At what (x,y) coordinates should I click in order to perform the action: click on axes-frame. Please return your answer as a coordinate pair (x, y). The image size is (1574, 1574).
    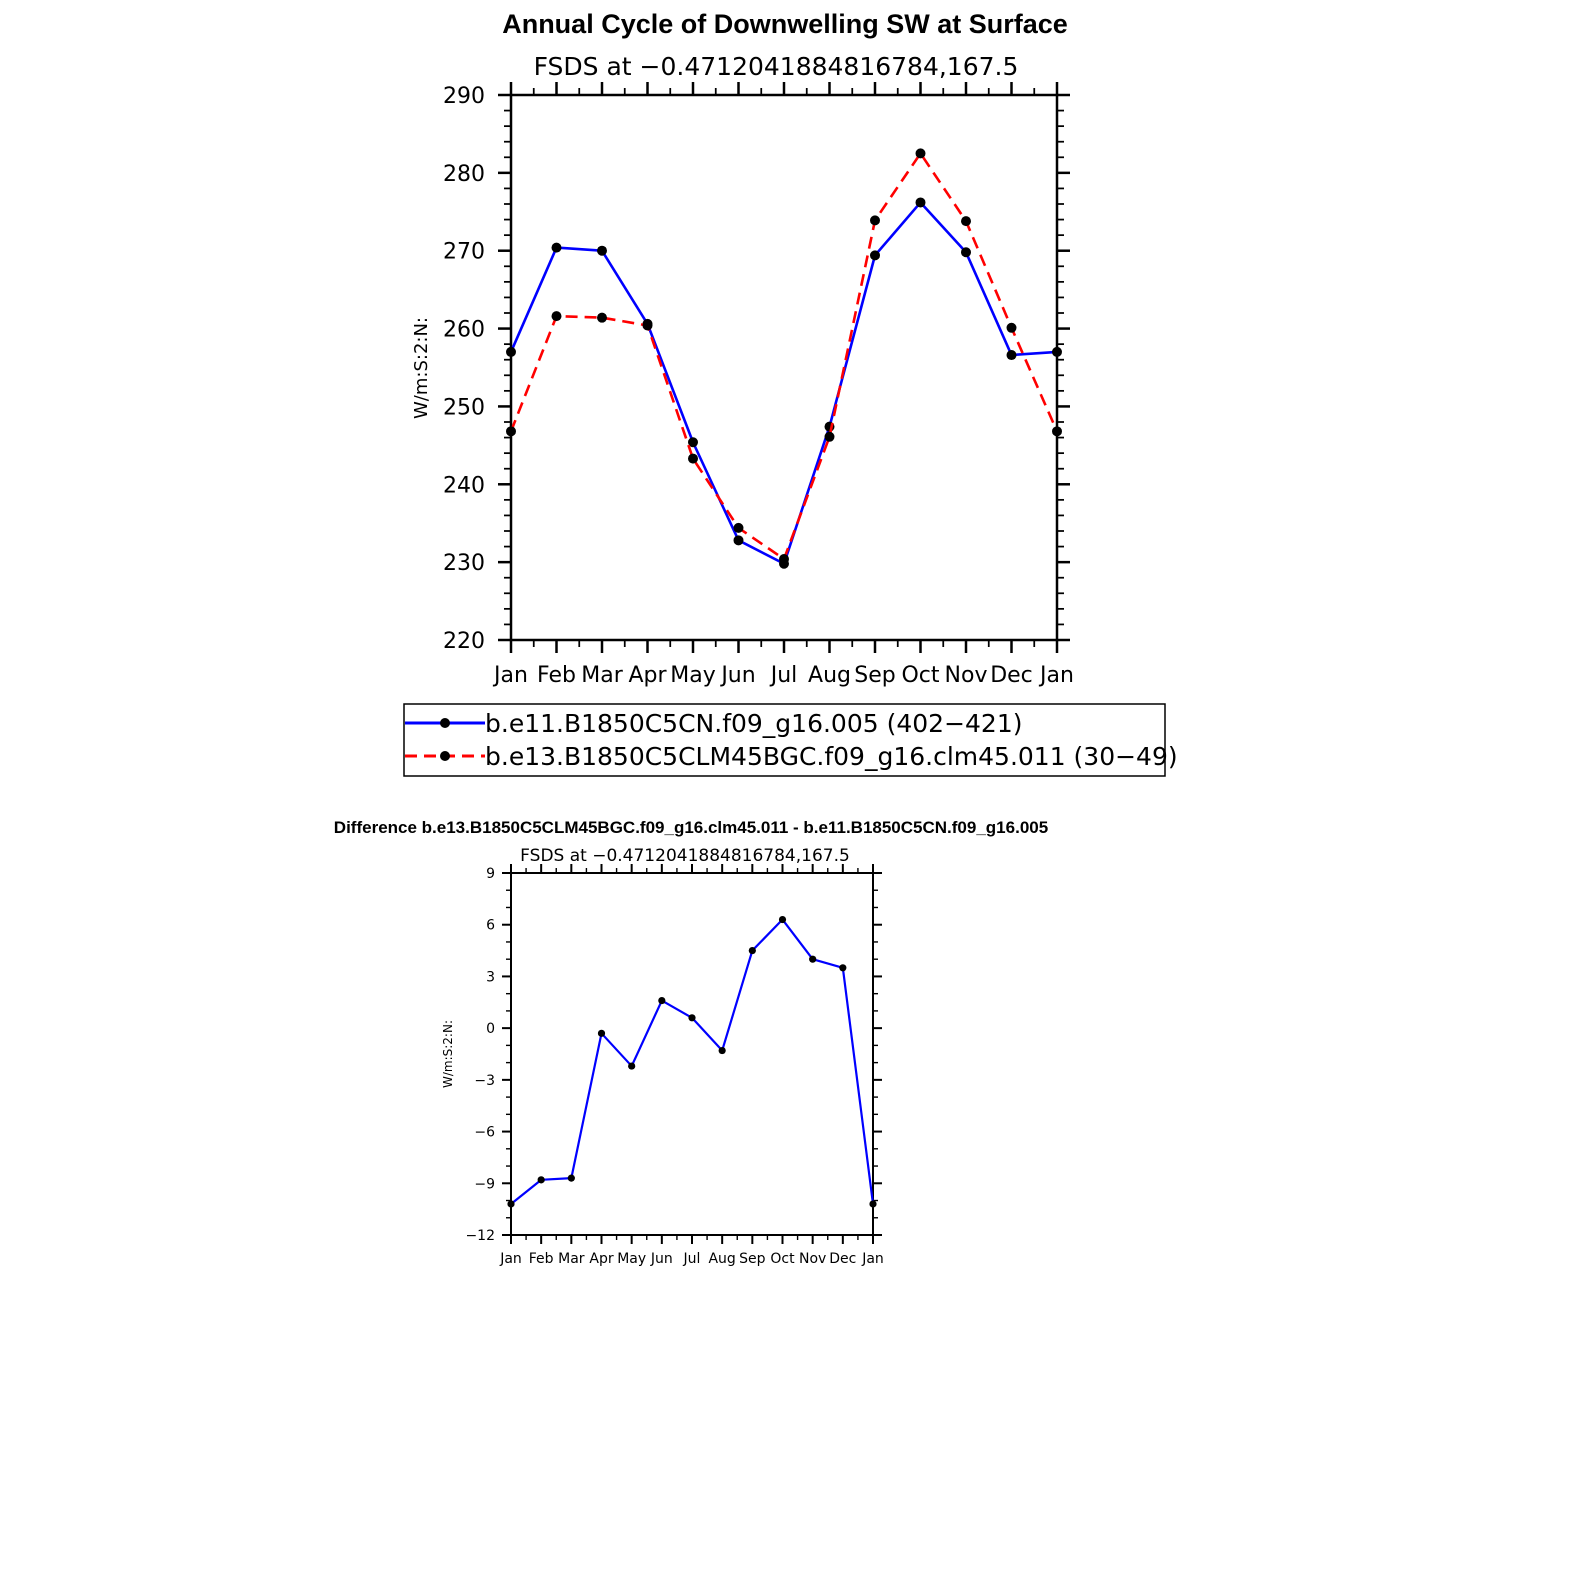
    Looking at the image, I should click on (784, 367).